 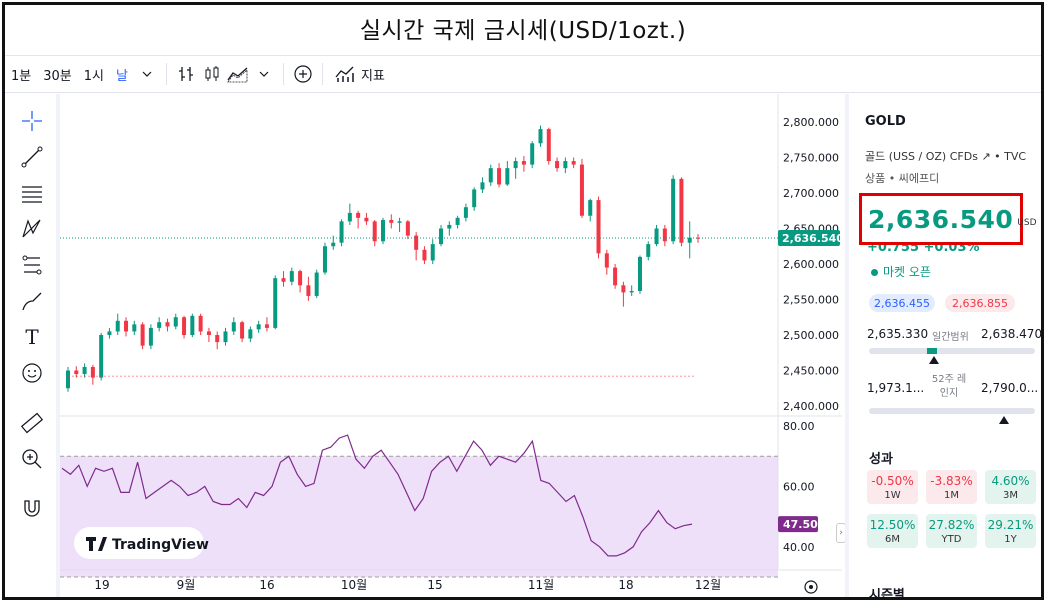 What do you see at coordinates (32, 423) in the screenshot?
I see `ruler-icon` at bounding box center [32, 423].